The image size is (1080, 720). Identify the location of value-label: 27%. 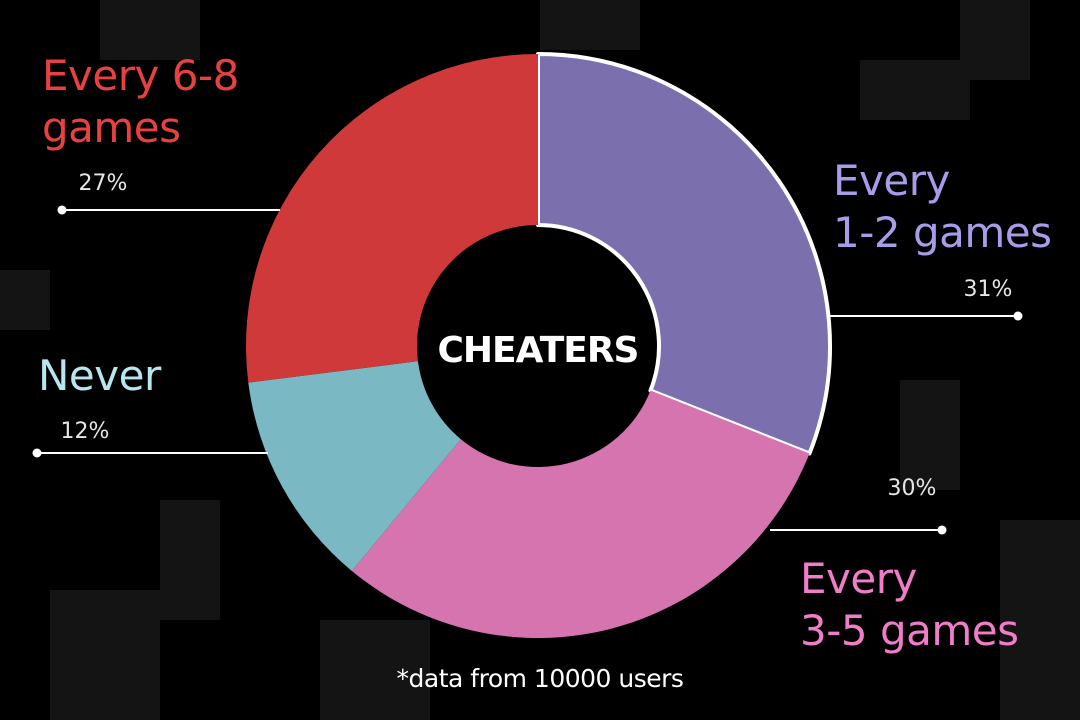
(103, 183).